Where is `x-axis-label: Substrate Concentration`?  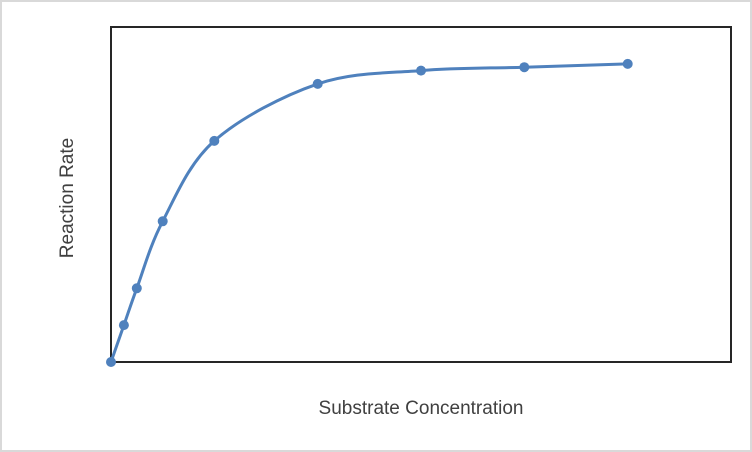
x-axis-label: Substrate Concentration is located at coordinates (421, 408).